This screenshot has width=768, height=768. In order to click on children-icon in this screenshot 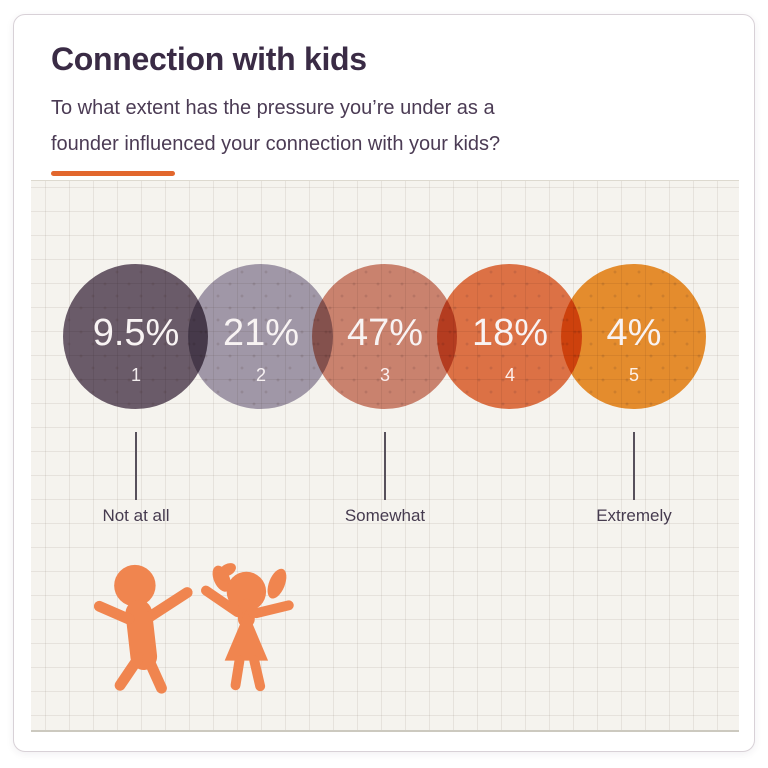, I will do `click(194, 628)`.